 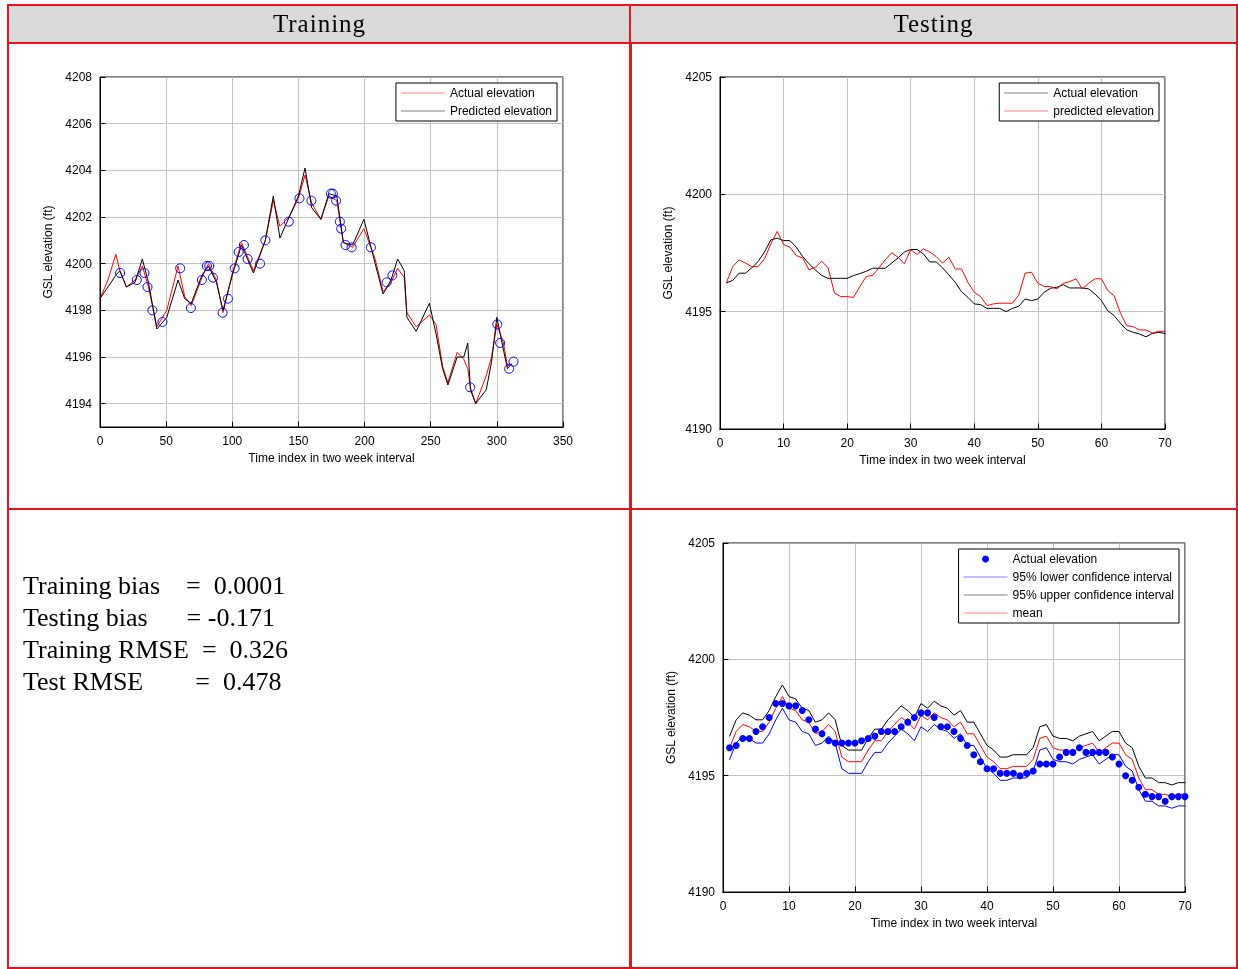 What do you see at coordinates (501, 111) in the screenshot?
I see `legend-label: Predicted elevation` at bounding box center [501, 111].